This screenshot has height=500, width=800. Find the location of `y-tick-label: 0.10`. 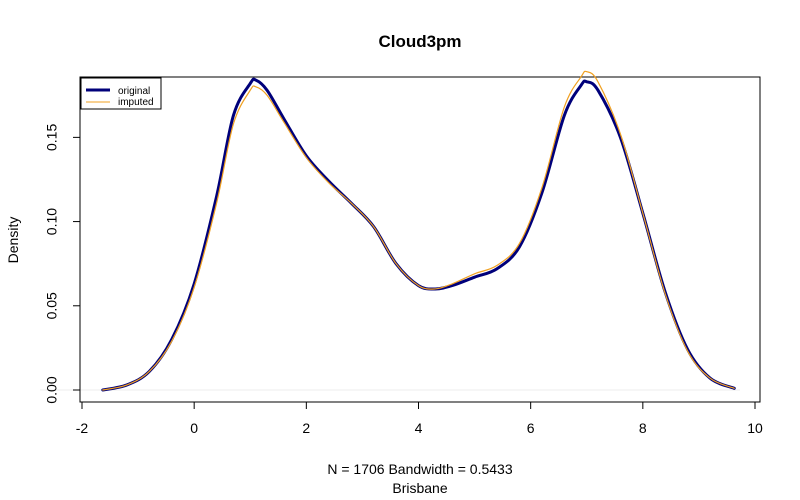

y-tick-label: 0.10 is located at coordinates (52, 221).